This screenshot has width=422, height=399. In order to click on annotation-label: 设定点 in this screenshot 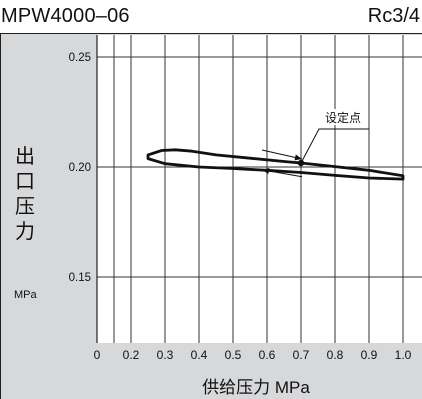, I will do `click(343, 117)`.